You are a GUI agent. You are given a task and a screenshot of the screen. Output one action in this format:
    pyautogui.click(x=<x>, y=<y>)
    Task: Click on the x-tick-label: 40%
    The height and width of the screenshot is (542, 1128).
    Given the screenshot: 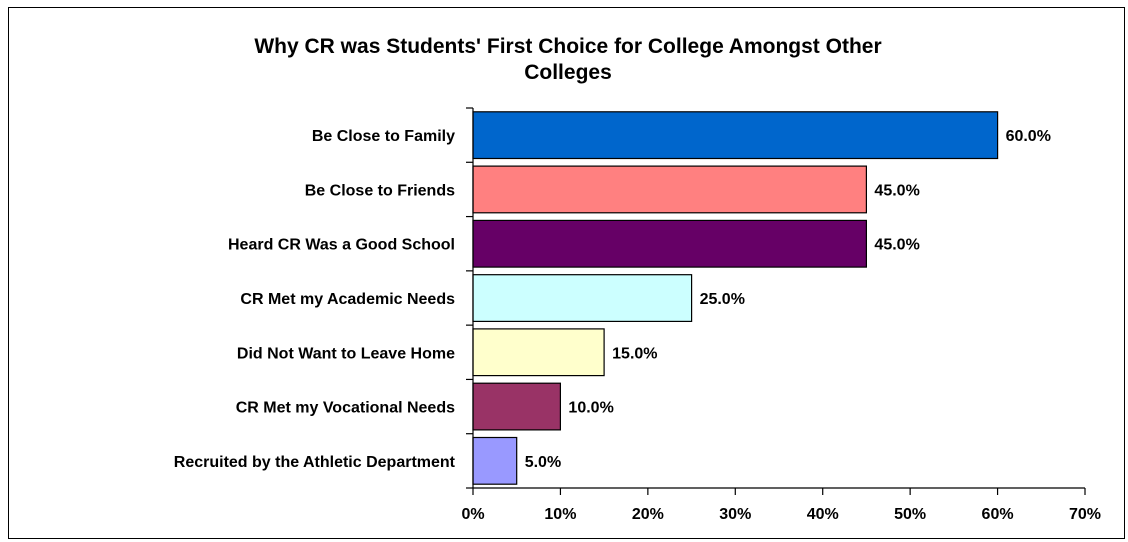 What is the action you would take?
    pyautogui.click(x=823, y=514)
    